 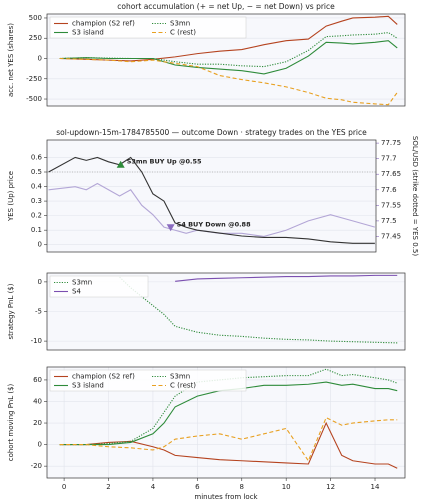 I want to click on y-tick-label: 0.4, so click(x=37, y=187).